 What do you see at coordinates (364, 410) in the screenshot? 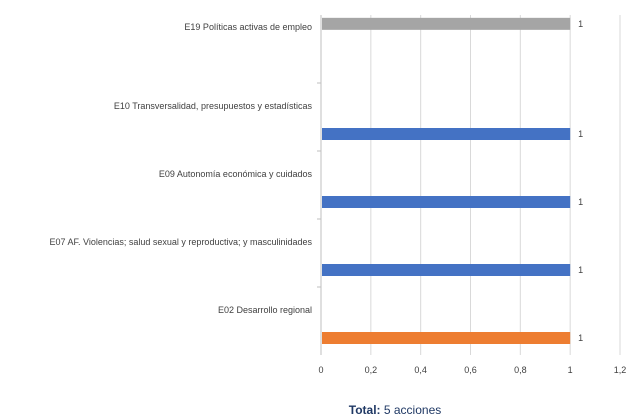
I see `total-label: Total:` at bounding box center [364, 410].